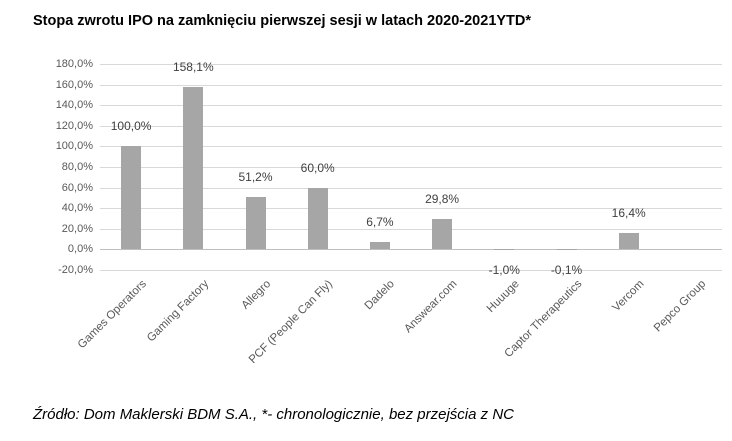 The width and height of the screenshot is (732, 441). I want to click on x-axis-category-label: Games Operators, so click(112, 315).